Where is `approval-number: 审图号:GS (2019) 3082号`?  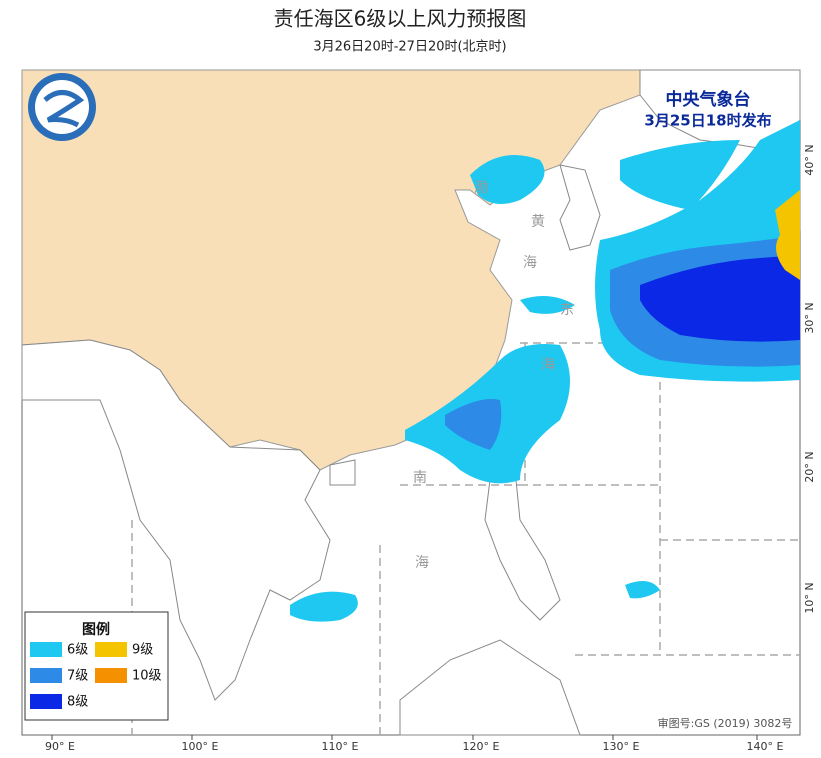
approval-number: 审图号:GS (2019) 3082号 is located at coordinates (725, 723).